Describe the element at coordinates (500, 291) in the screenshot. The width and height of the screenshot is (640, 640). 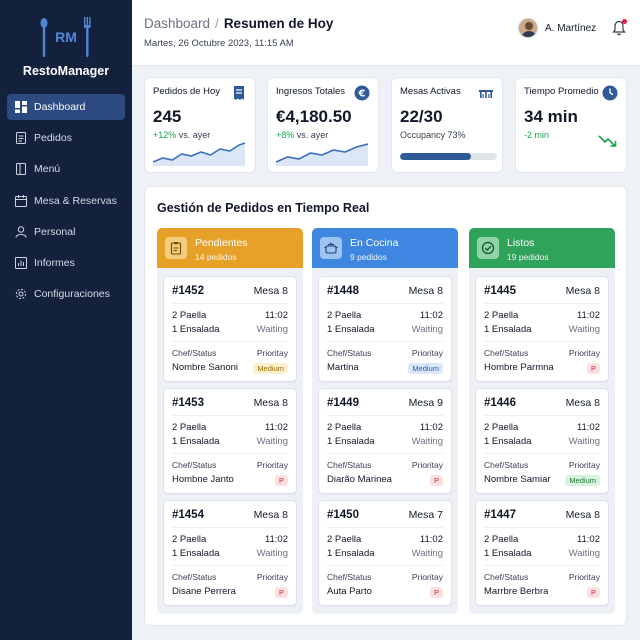
I see `order-id: #1445` at that location.